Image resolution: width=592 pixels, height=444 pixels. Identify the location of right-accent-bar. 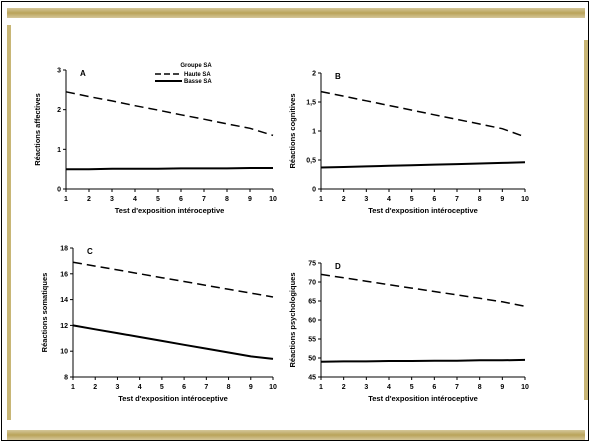
(586, 220).